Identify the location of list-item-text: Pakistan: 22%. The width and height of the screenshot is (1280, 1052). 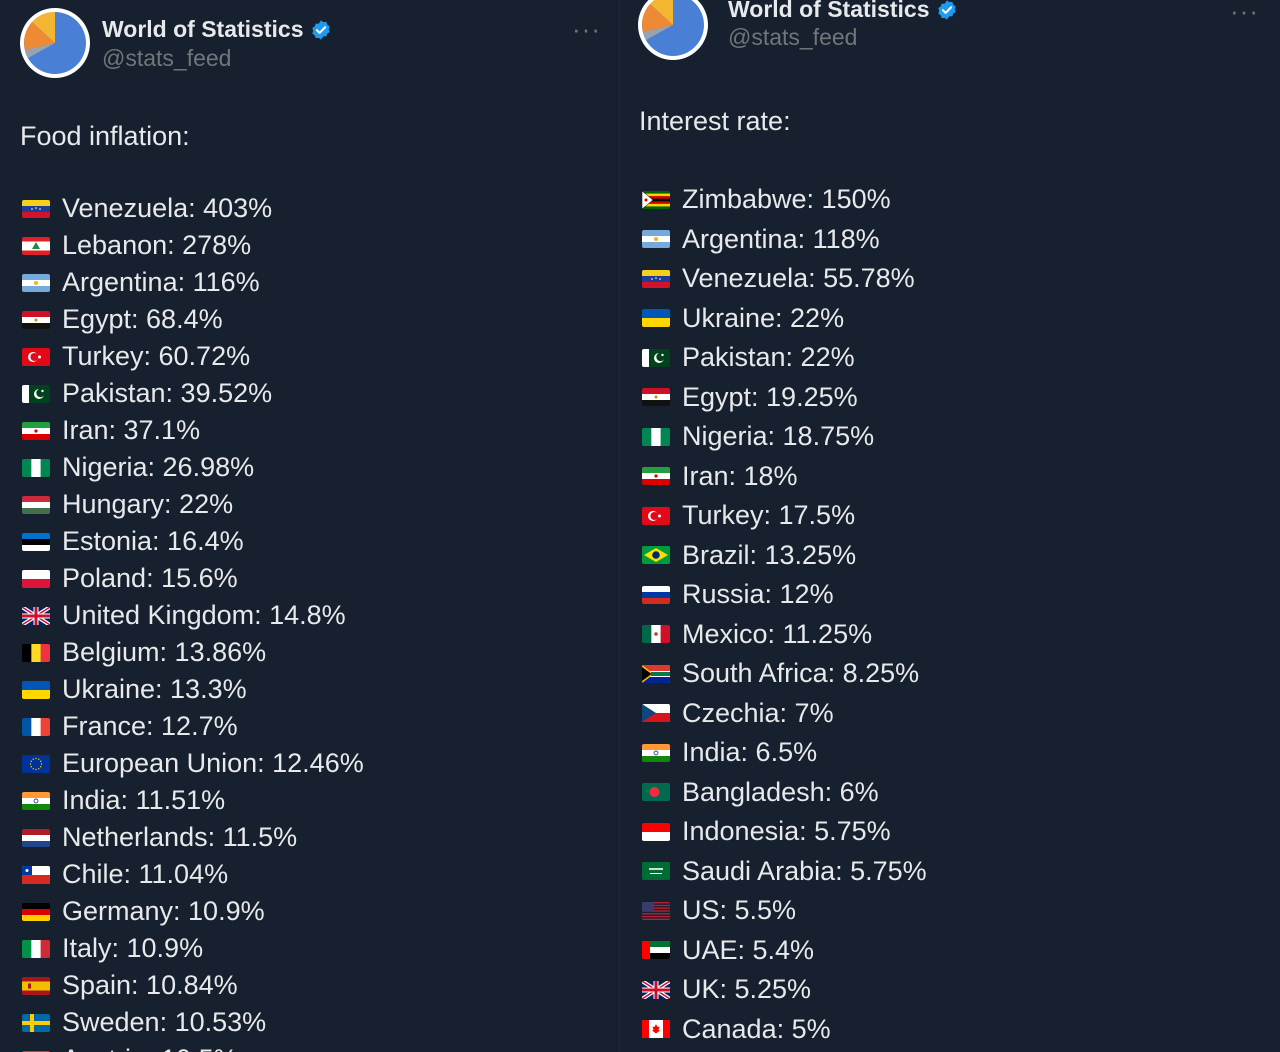
(768, 357).